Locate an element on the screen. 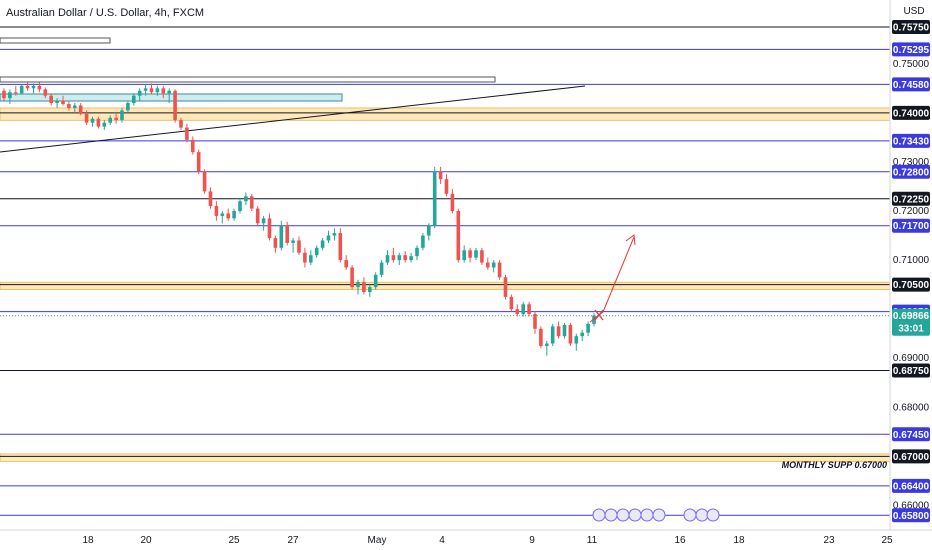  price-label-0.74580: 0.74580 is located at coordinates (911, 84).